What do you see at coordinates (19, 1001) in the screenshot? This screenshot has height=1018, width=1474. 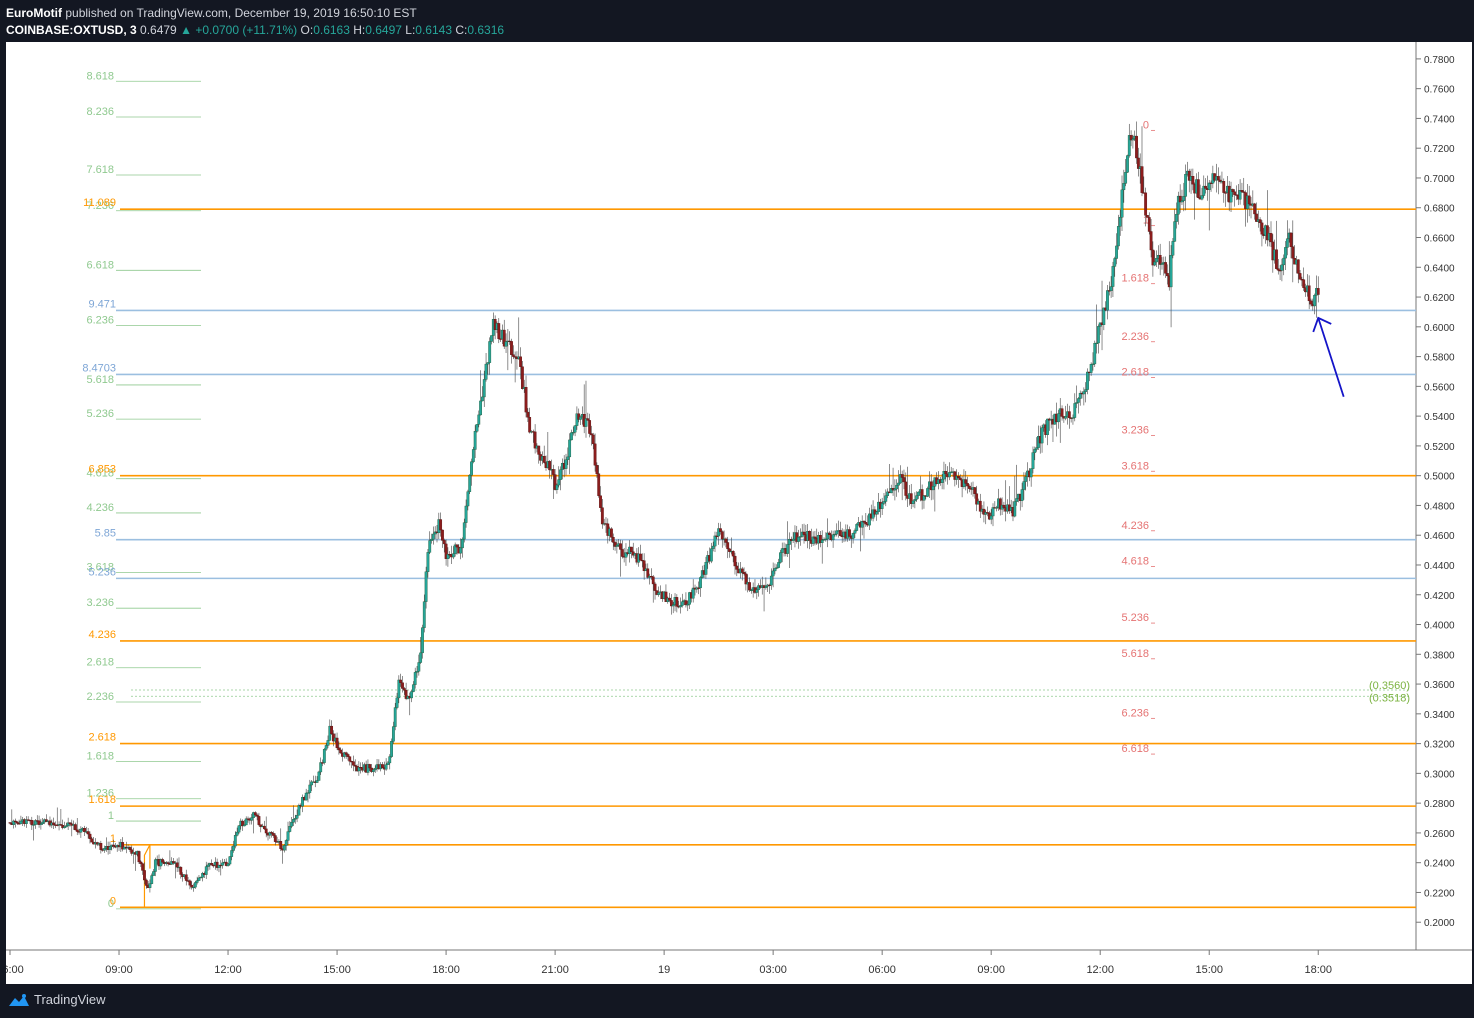 I see `tradingview-logo-icon` at bounding box center [19, 1001].